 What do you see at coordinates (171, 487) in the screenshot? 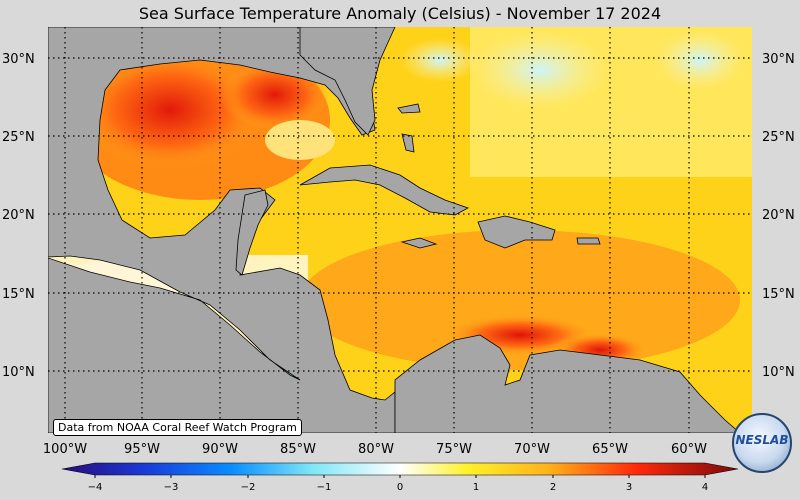
I see `colorbar-tick-label: −3` at bounding box center [171, 487].